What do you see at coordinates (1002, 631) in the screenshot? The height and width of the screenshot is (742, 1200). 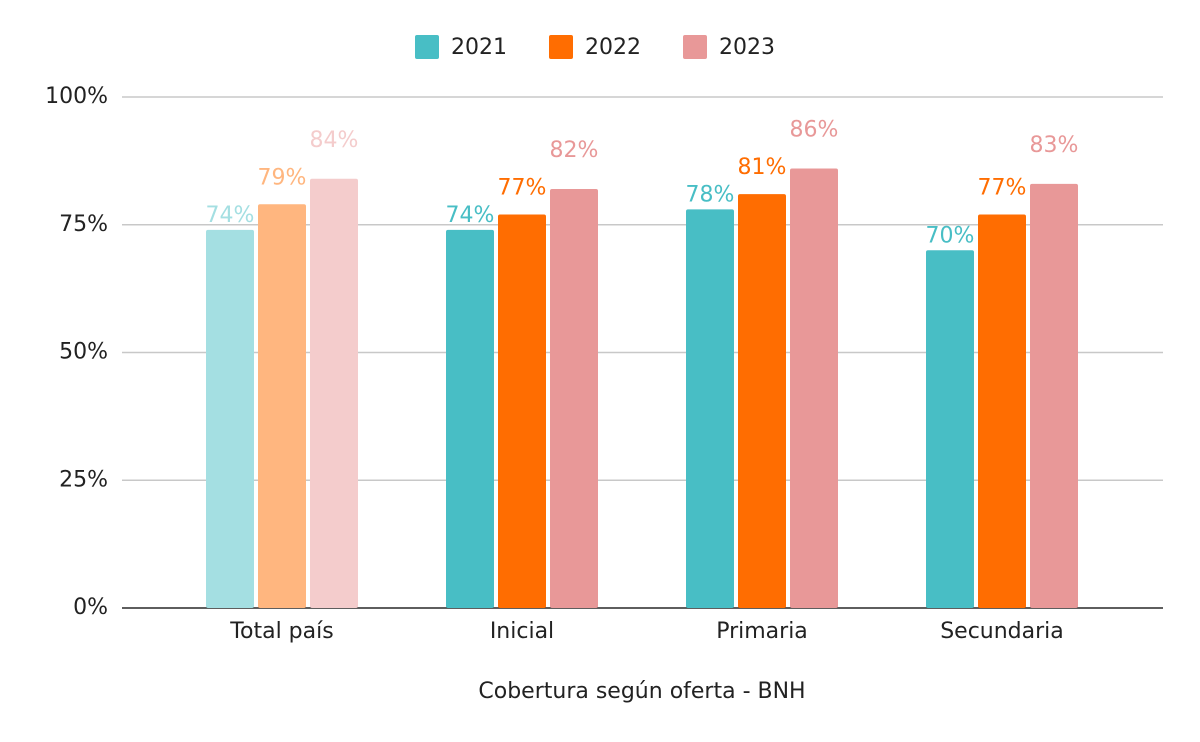 I see `x-tick-label: Secundaria` at bounding box center [1002, 631].